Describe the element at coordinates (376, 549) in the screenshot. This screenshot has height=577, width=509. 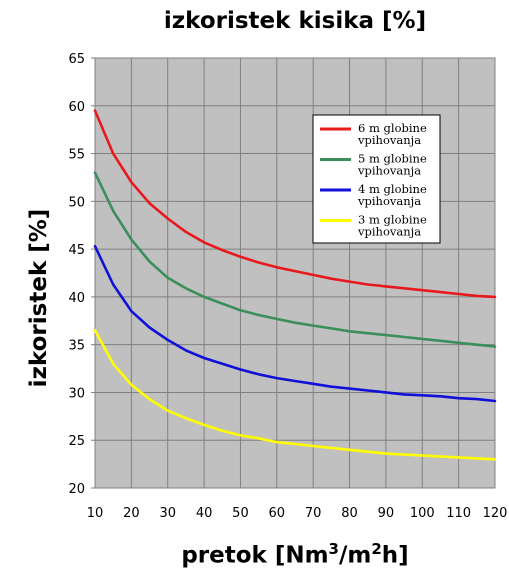
I see `x-axis-label-superscript: 2` at that location.